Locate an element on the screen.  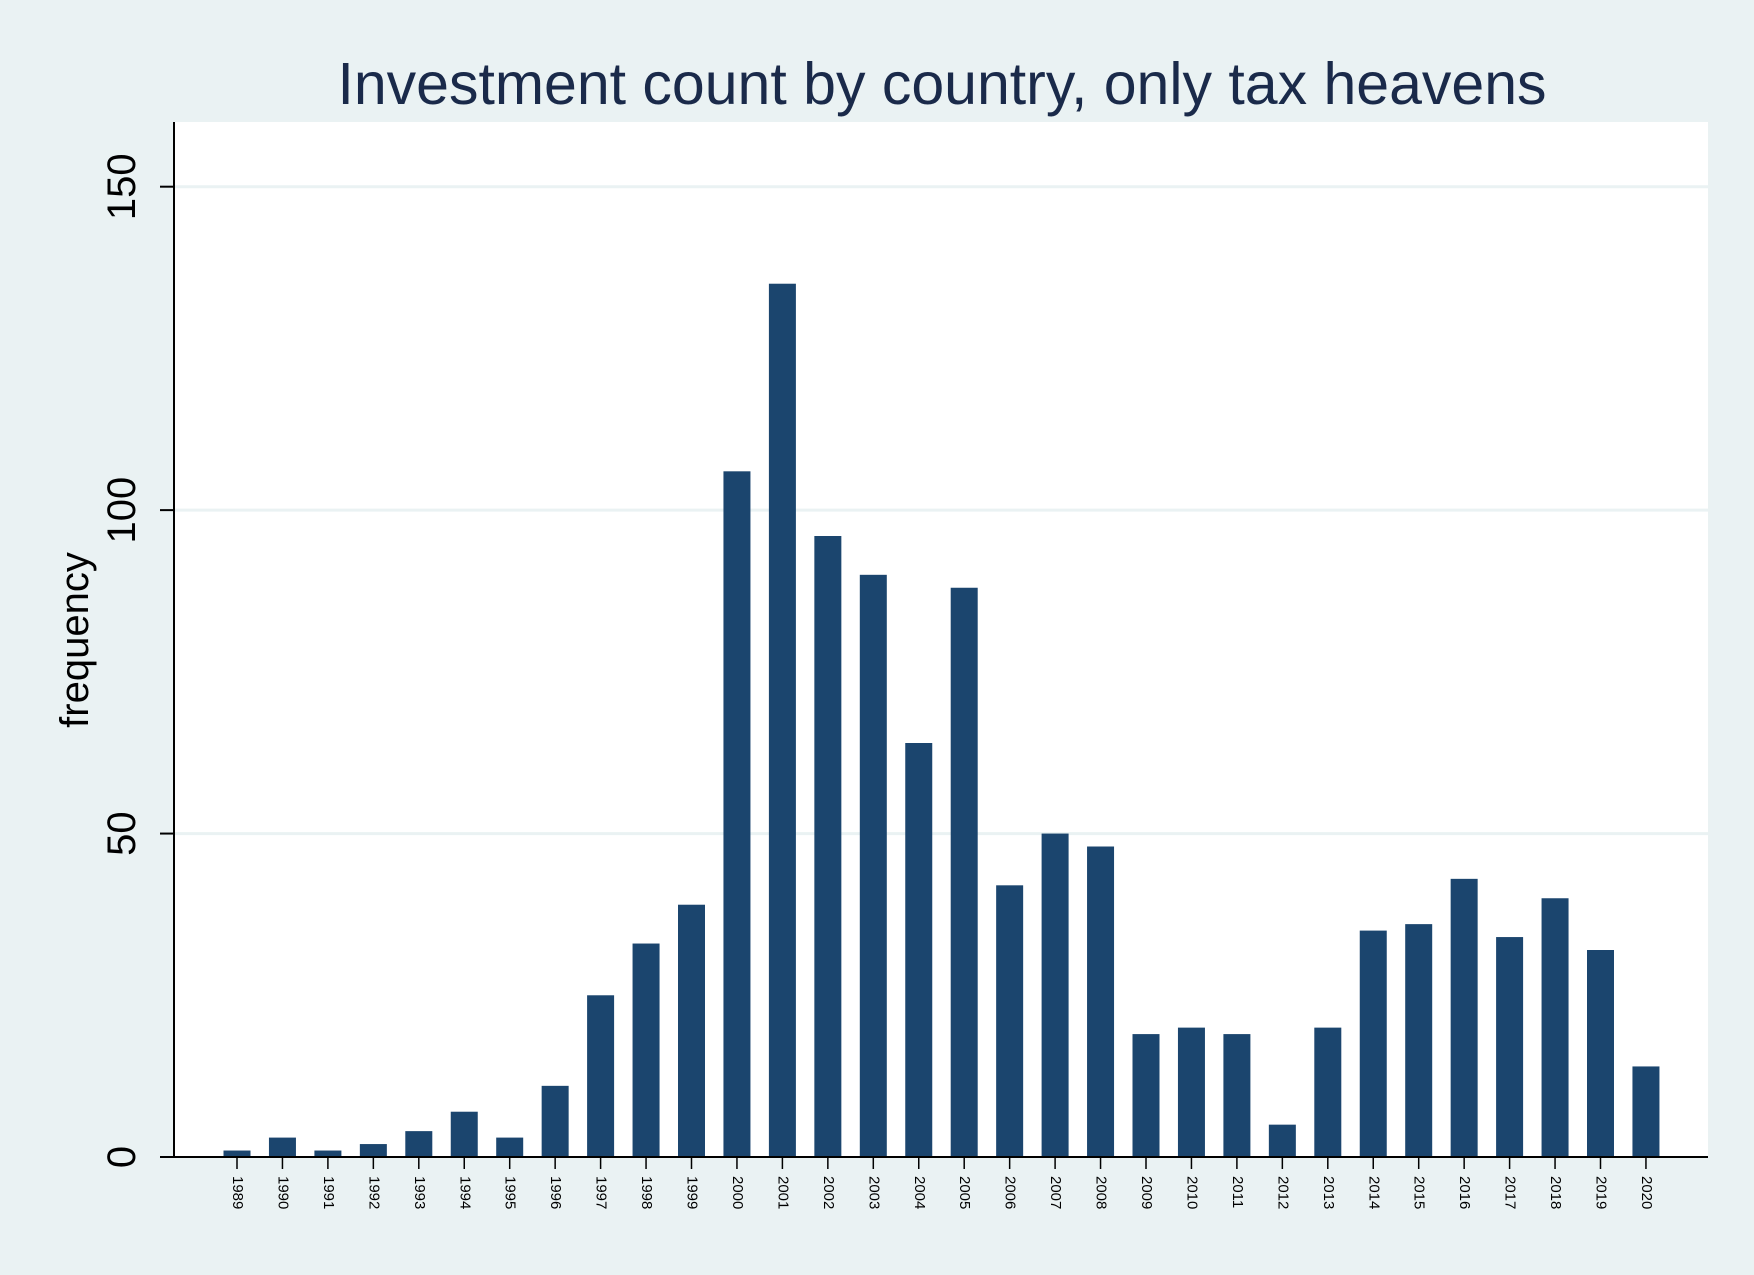
bar-1994 is located at coordinates (464, 1134).